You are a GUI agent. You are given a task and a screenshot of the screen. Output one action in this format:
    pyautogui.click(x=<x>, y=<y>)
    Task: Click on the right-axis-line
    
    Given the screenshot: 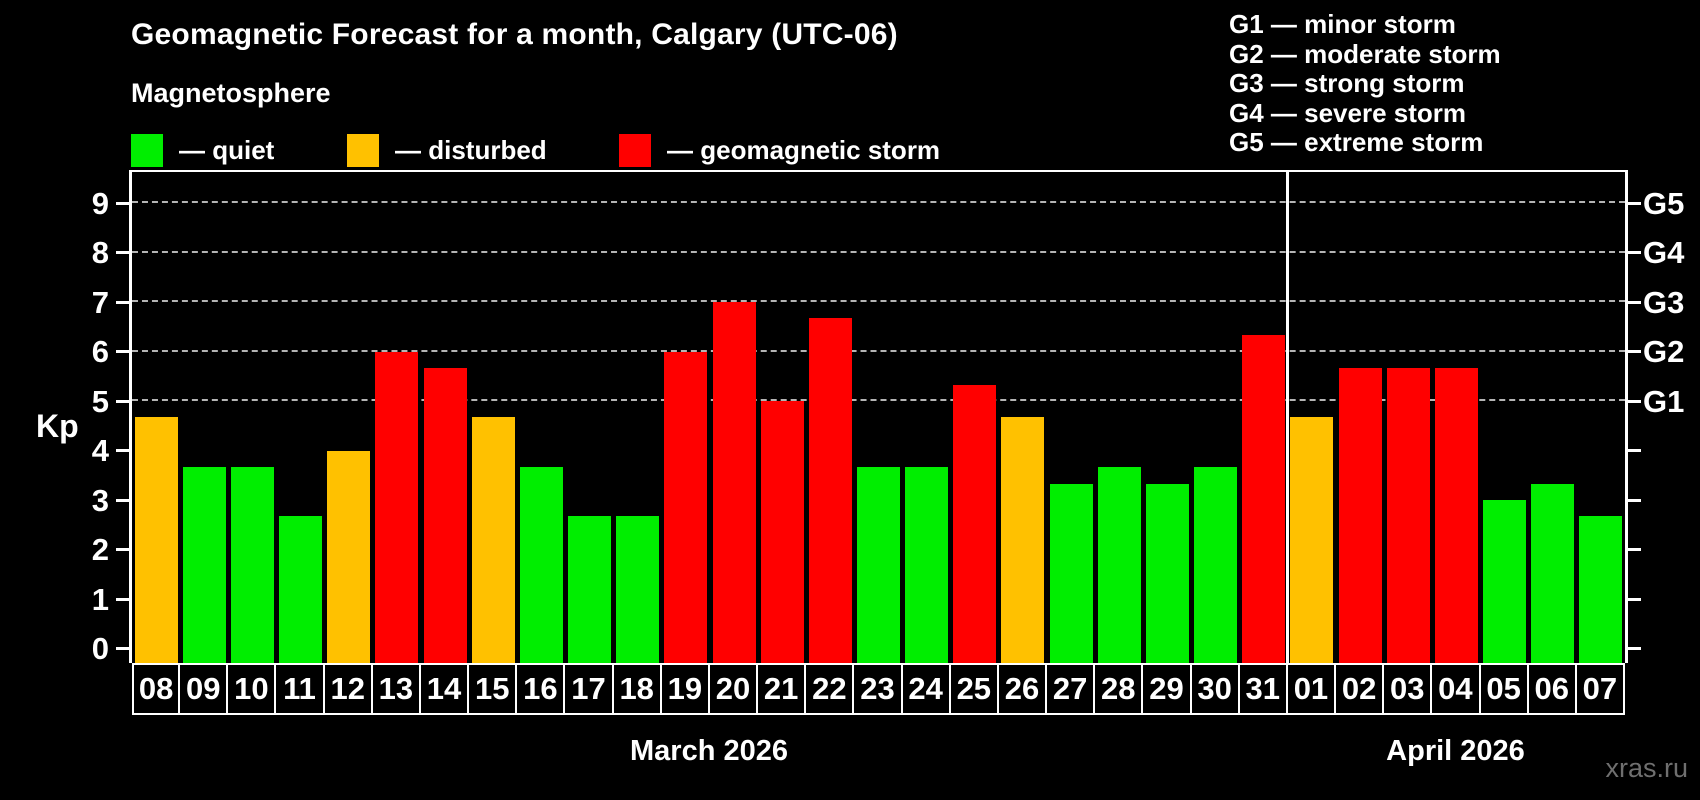 What is the action you would take?
    pyautogui.click(x=1626, y=417)
    